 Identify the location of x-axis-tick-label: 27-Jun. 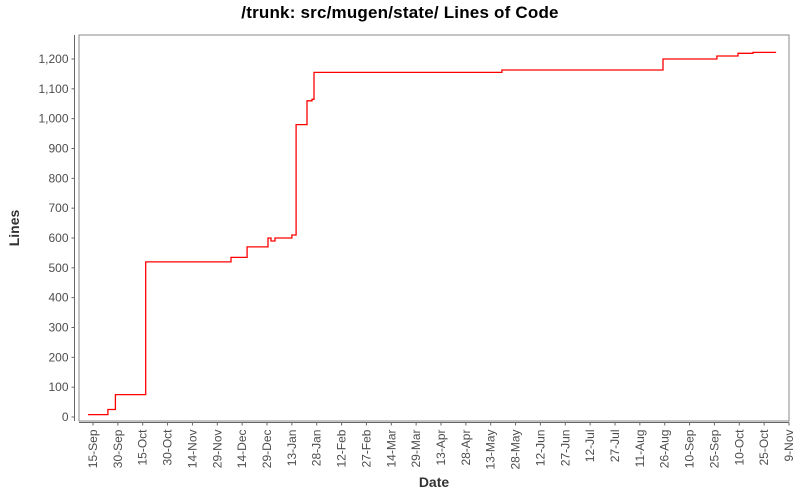
(565, 448).